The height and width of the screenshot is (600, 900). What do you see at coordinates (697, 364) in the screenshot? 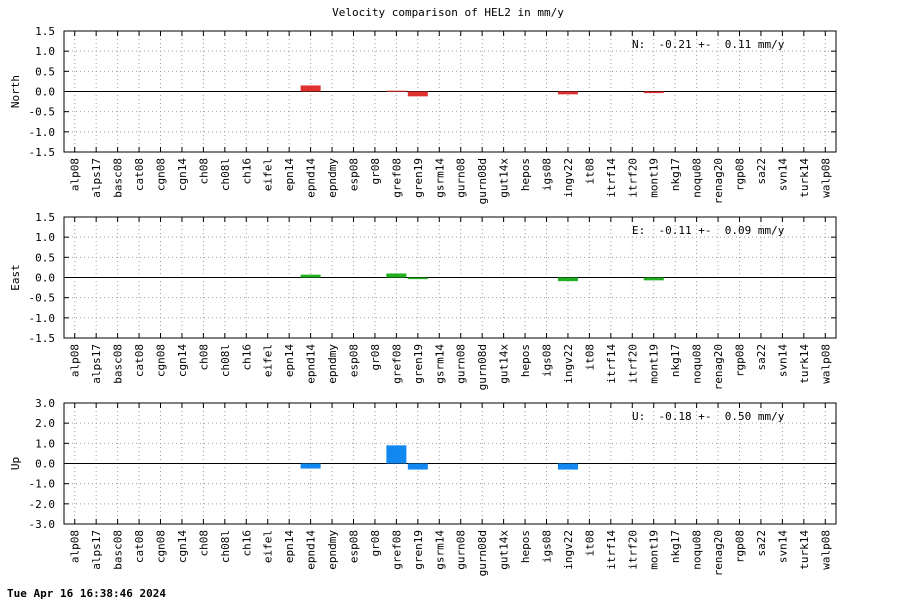
I see `x-tick-label: noqu08` at bounding box center [697, 364].